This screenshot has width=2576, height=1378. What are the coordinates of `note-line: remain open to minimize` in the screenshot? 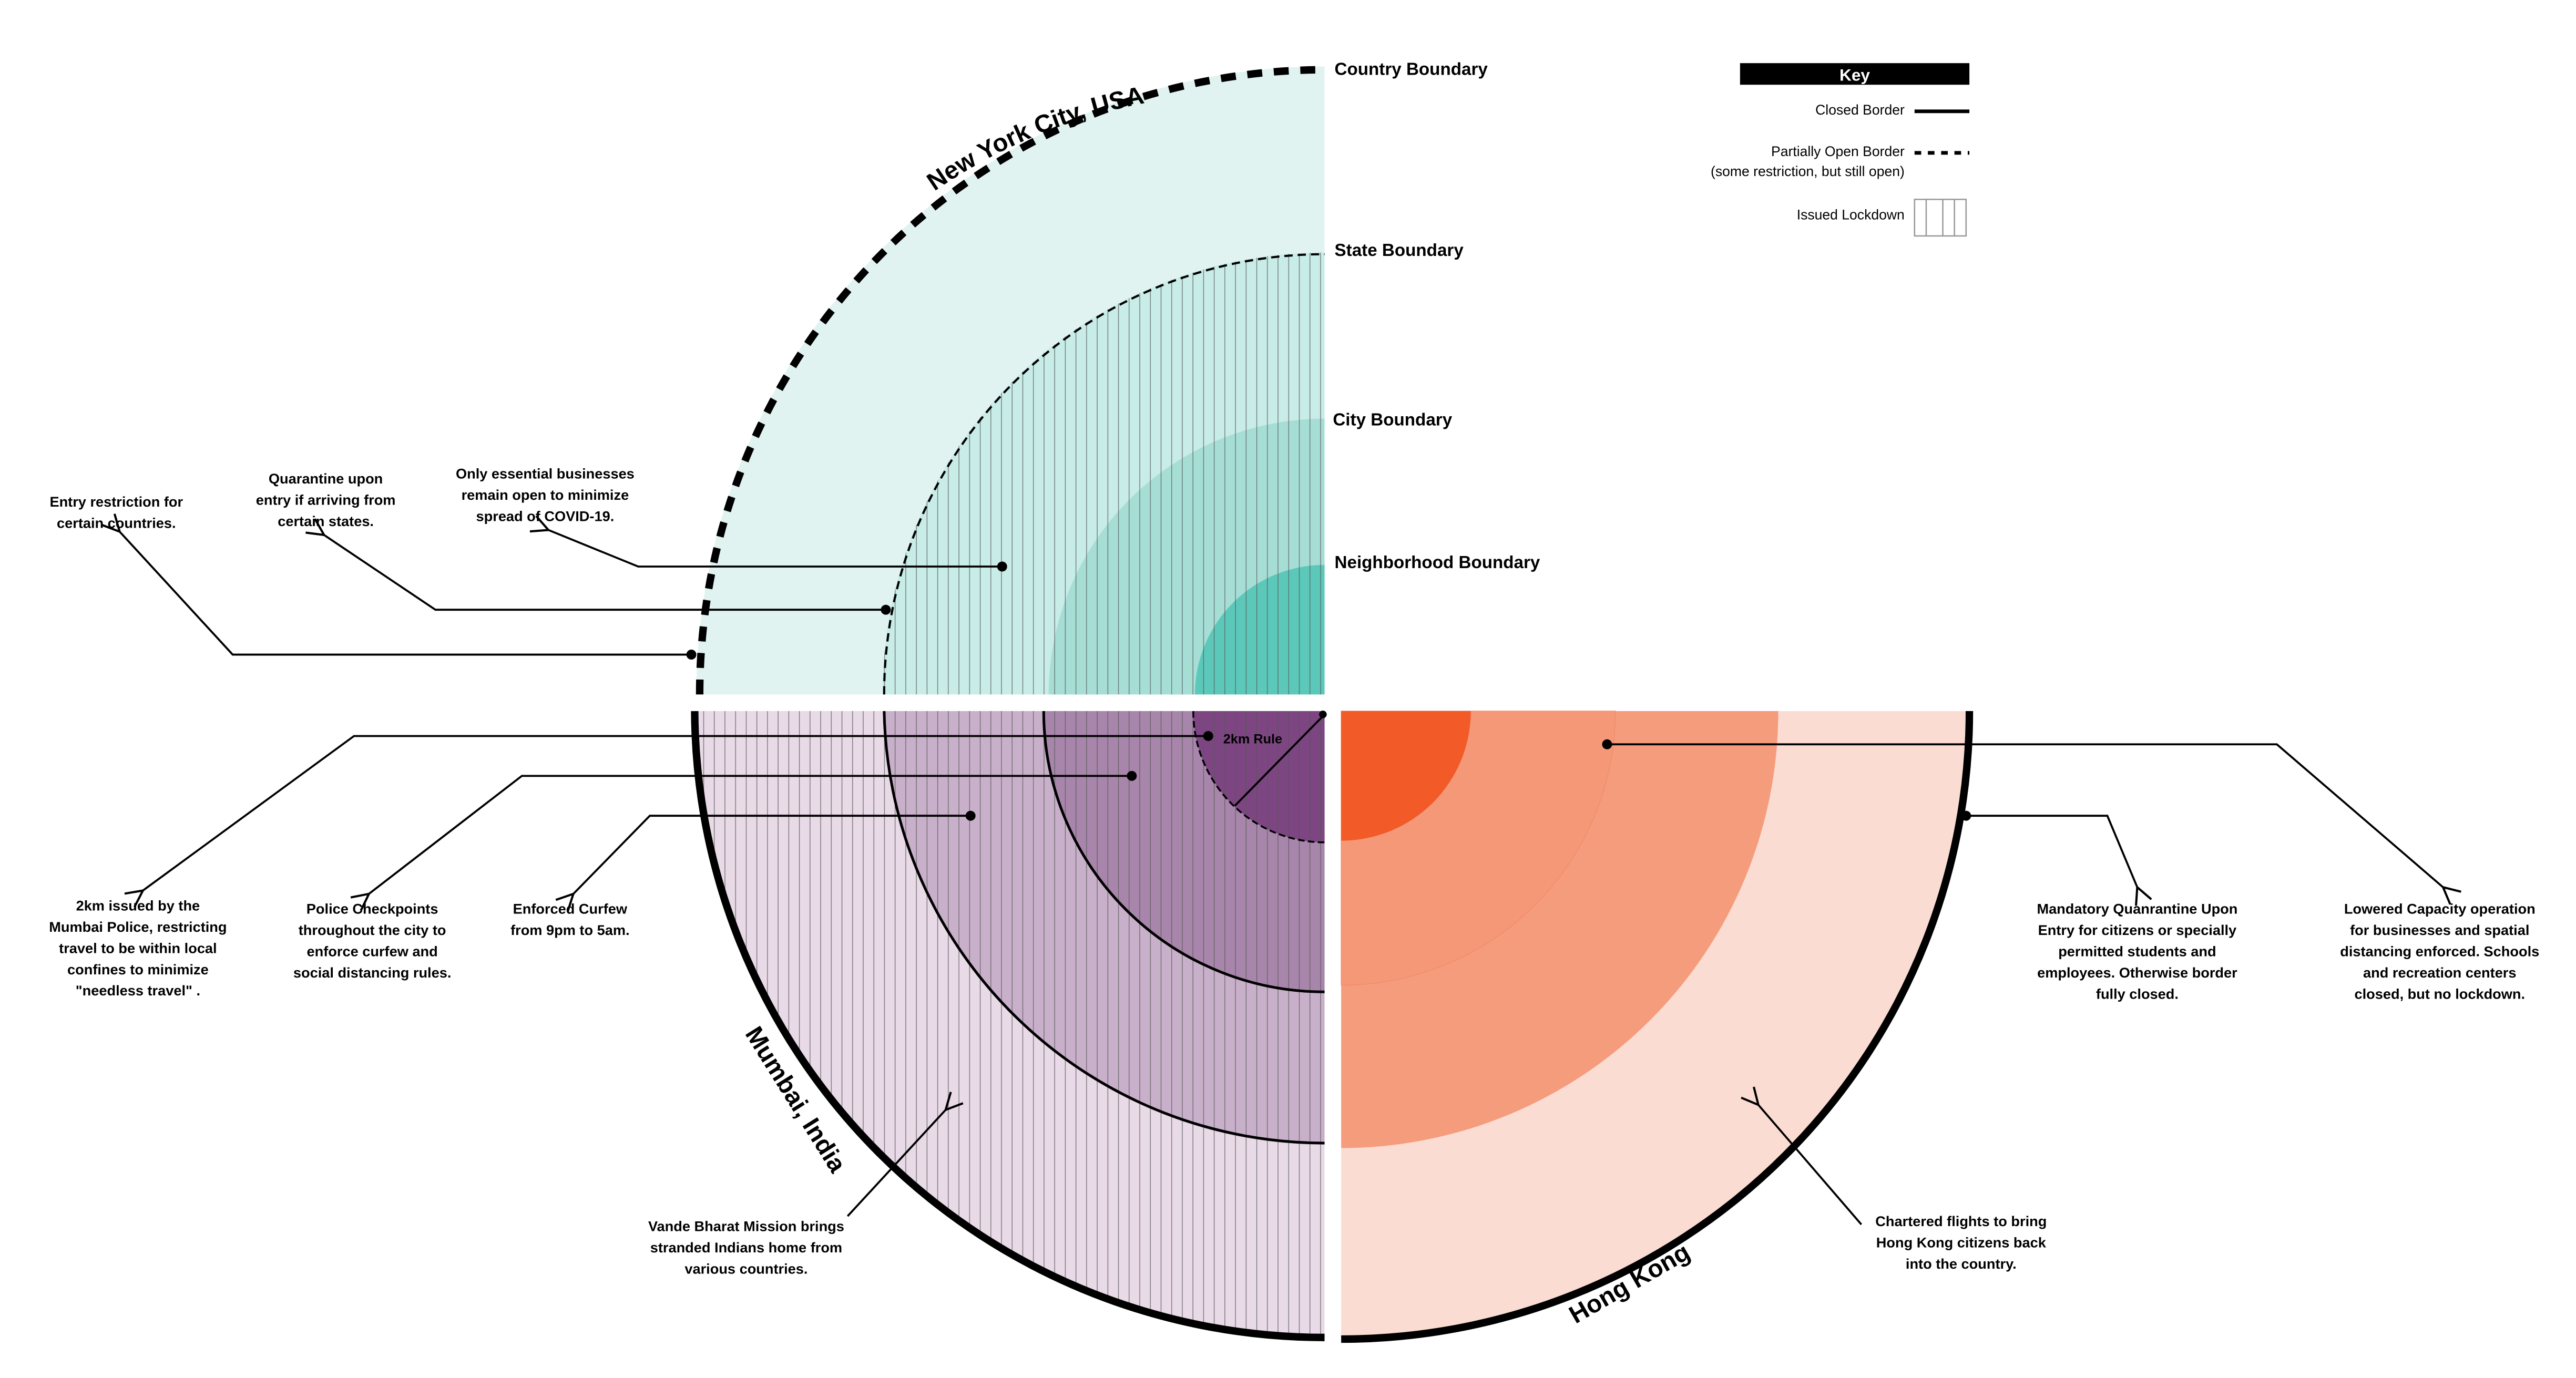 It's located at (545, 495).